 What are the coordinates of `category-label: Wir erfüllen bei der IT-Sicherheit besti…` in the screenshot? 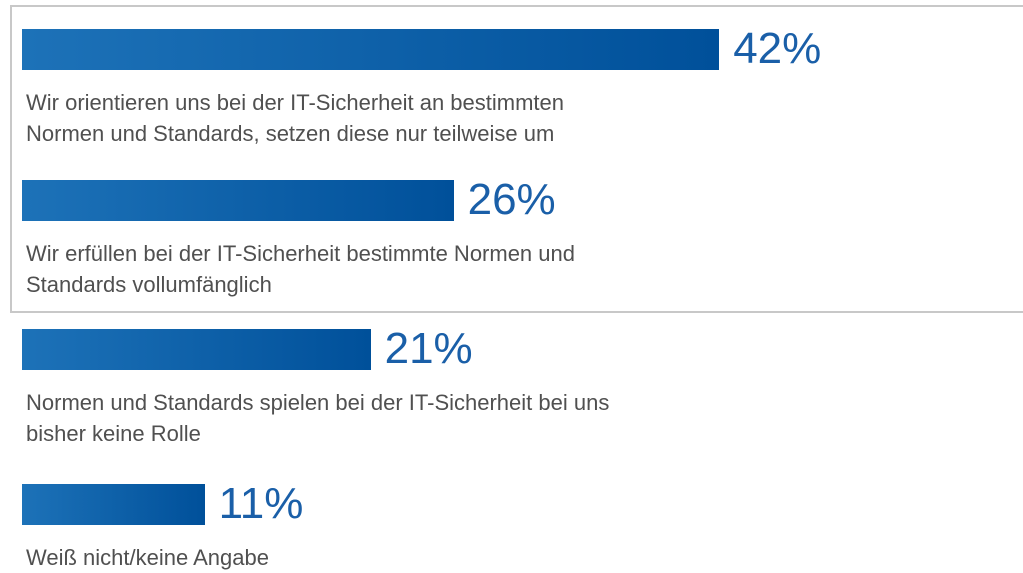 It's located at (300, 269).